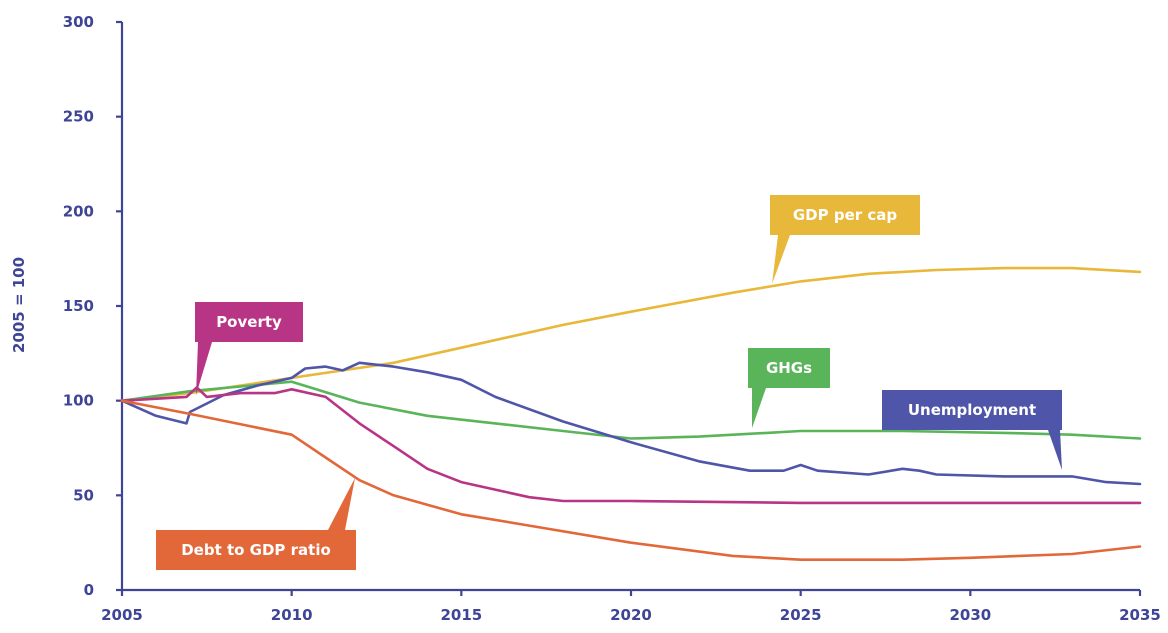 This screenshot has height=633, width=1168. What do you see at coordinates (249, 348) in the screenshot?
I see `callout-poverty: Poverty` at bounding box center [249, 348].